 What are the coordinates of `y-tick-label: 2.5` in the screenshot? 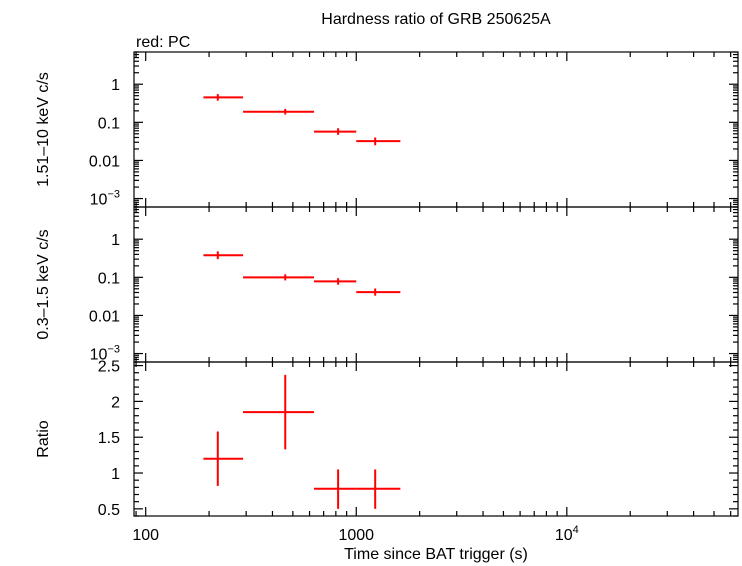 It's located at (109, 367).